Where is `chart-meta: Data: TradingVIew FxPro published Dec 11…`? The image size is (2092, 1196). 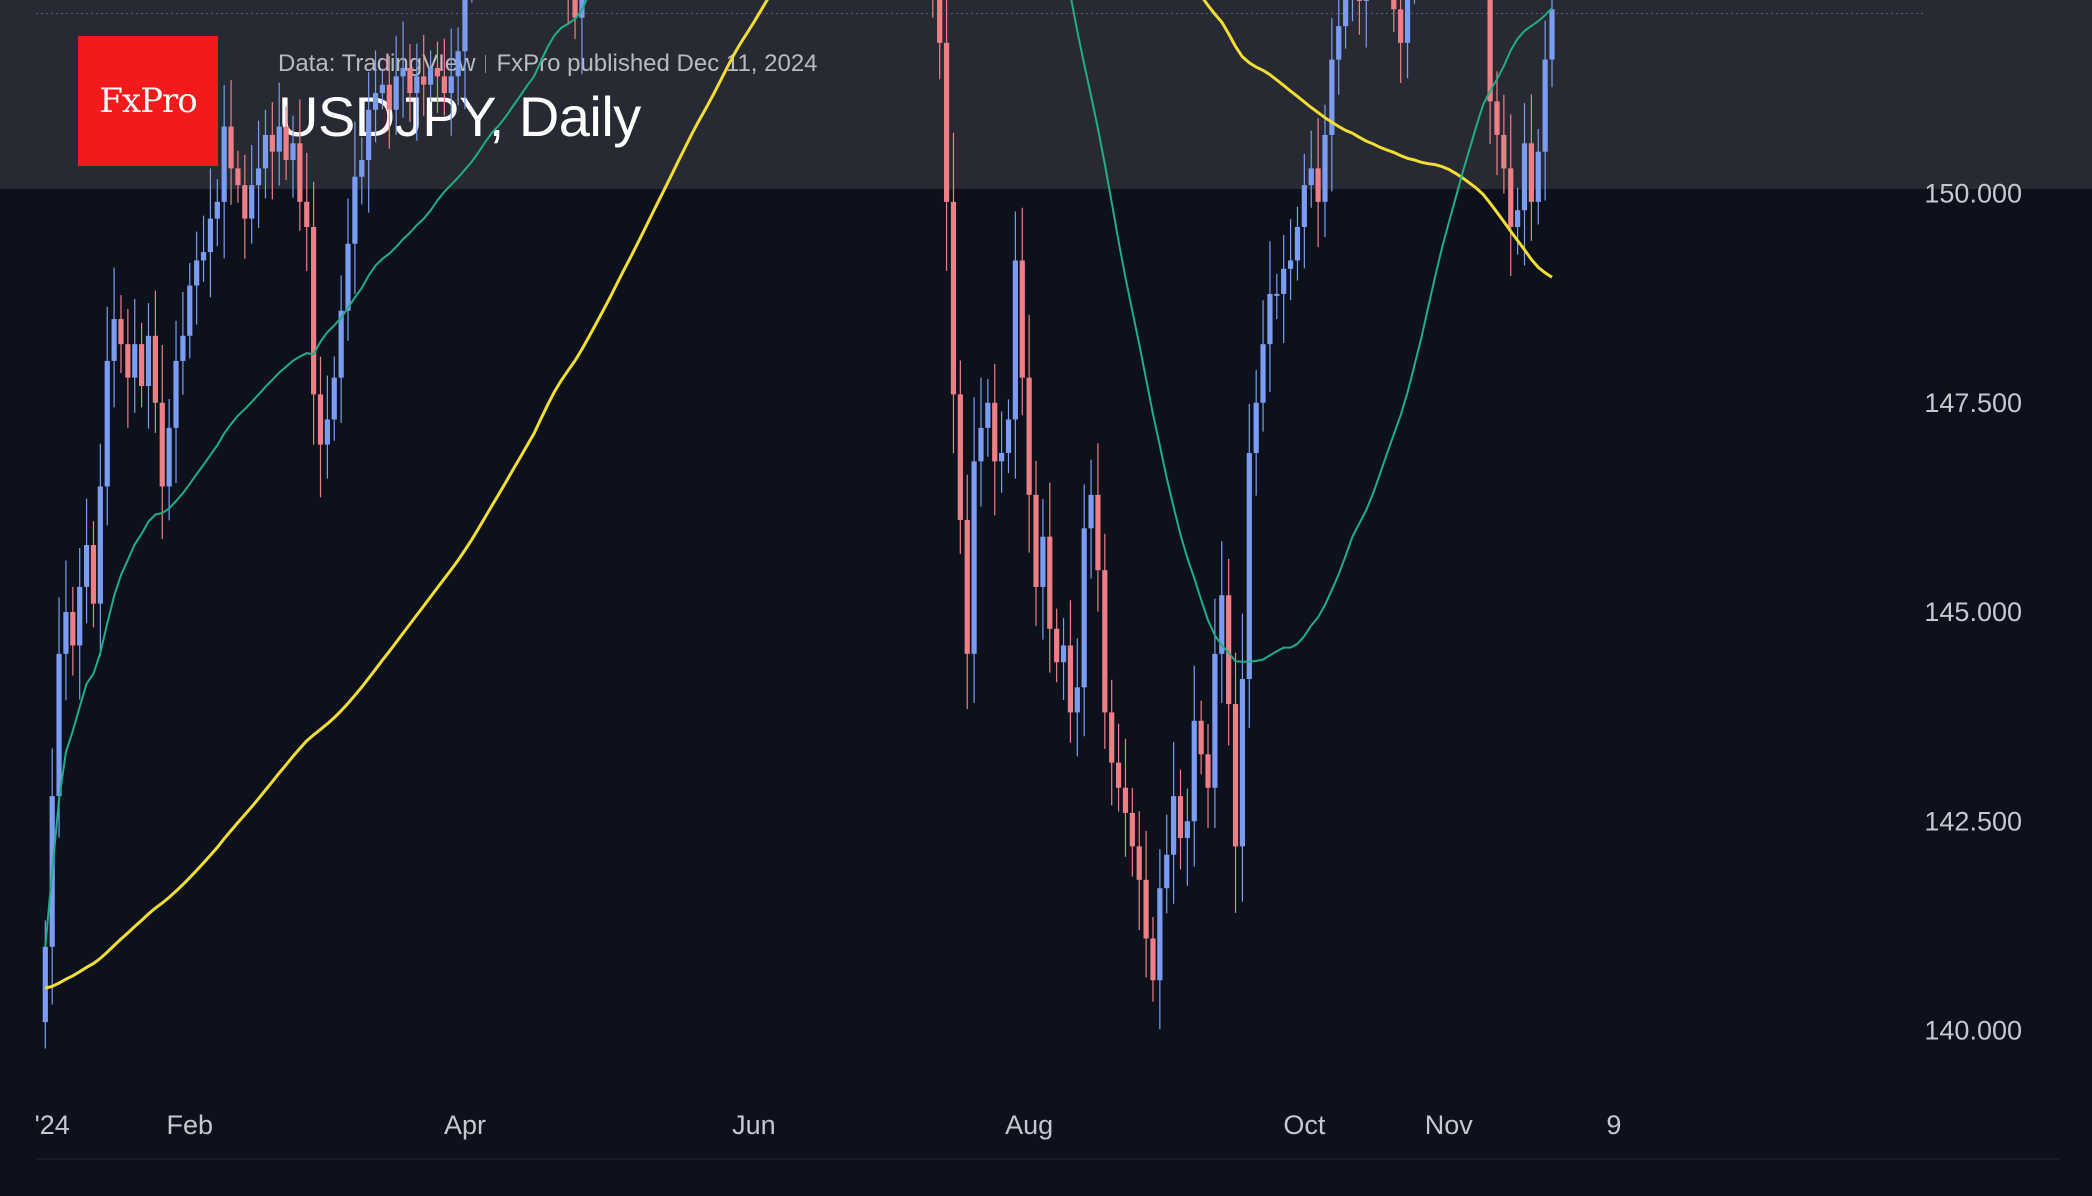 chart-meta: Data: TradingVIew FxPro published Dec 11… is located at coordinates (548, 64).